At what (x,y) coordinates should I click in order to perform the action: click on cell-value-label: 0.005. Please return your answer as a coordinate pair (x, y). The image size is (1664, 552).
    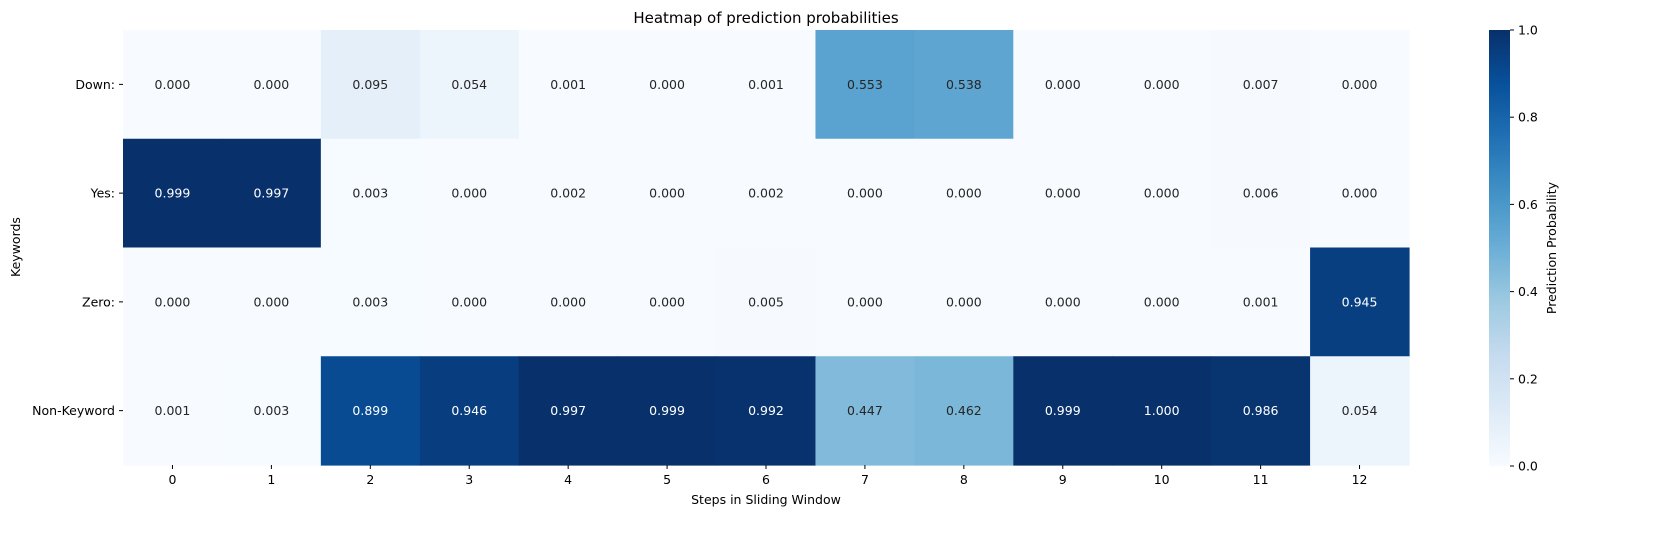
    Looking at the image, I should click on (766, 301).